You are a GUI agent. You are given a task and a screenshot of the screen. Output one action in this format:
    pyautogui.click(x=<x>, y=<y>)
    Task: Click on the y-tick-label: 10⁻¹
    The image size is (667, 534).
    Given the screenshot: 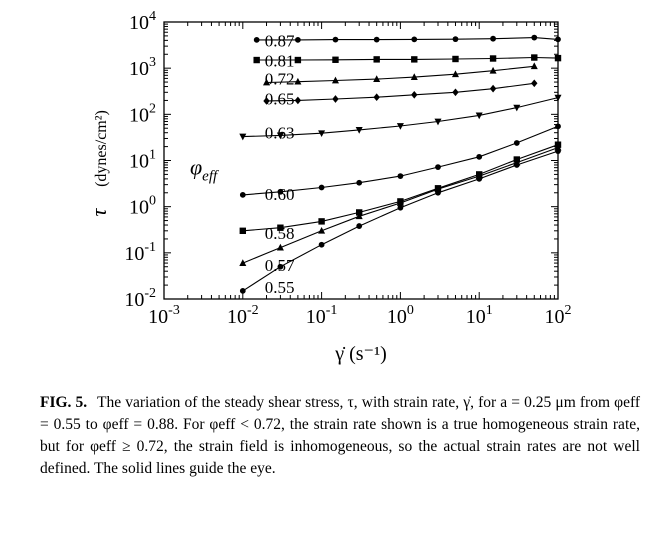 What is the action you would take?
    pyautogui.click(x=140, y=252)
    